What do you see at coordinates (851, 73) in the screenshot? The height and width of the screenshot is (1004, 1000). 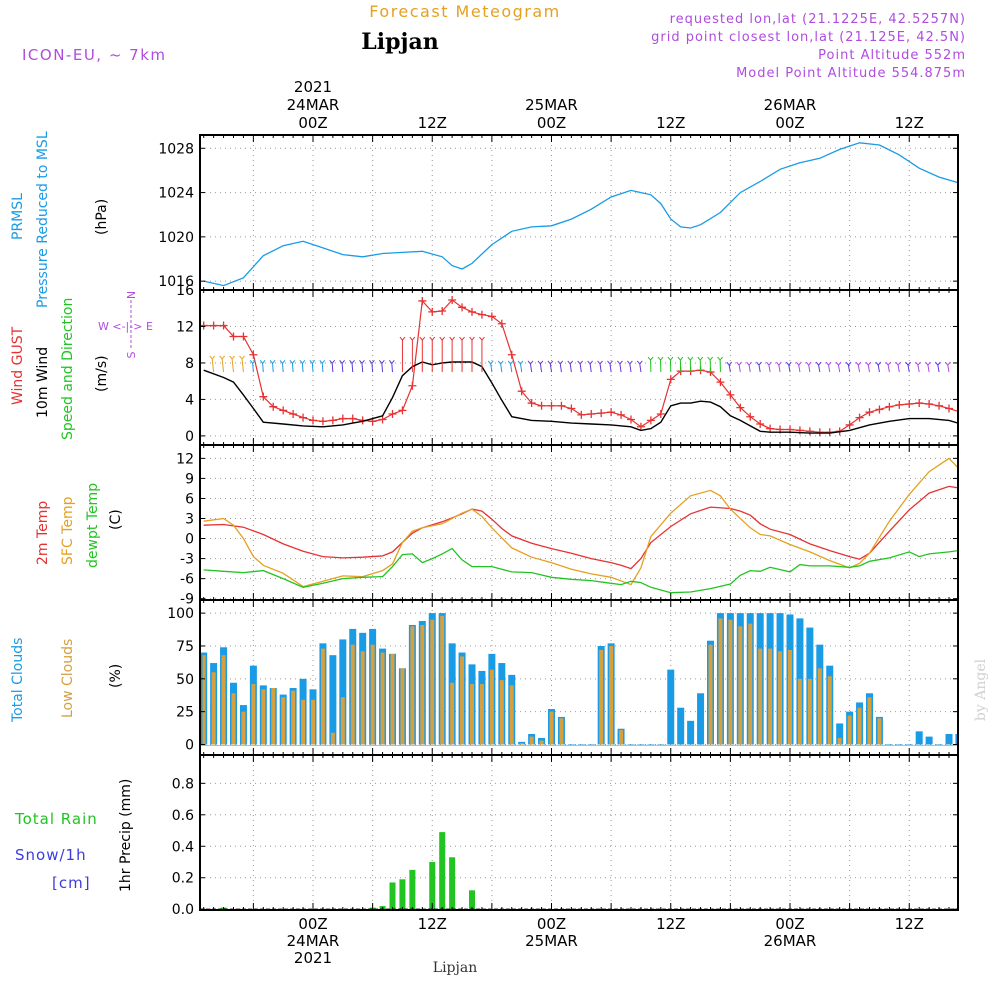 I see `model-altitude: Model Point Altitude 554.875m` at bounding box center [851, 73].